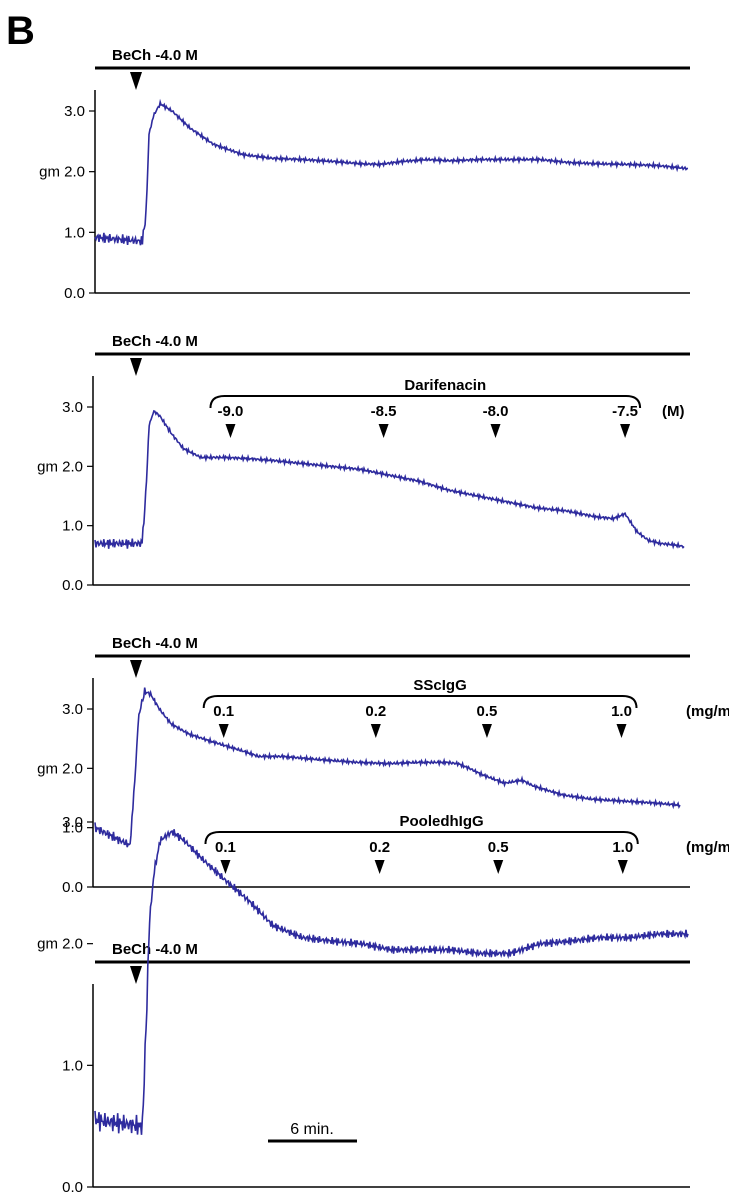  I want to click on scale-bar-label: 6 min., so click(312, 1129).